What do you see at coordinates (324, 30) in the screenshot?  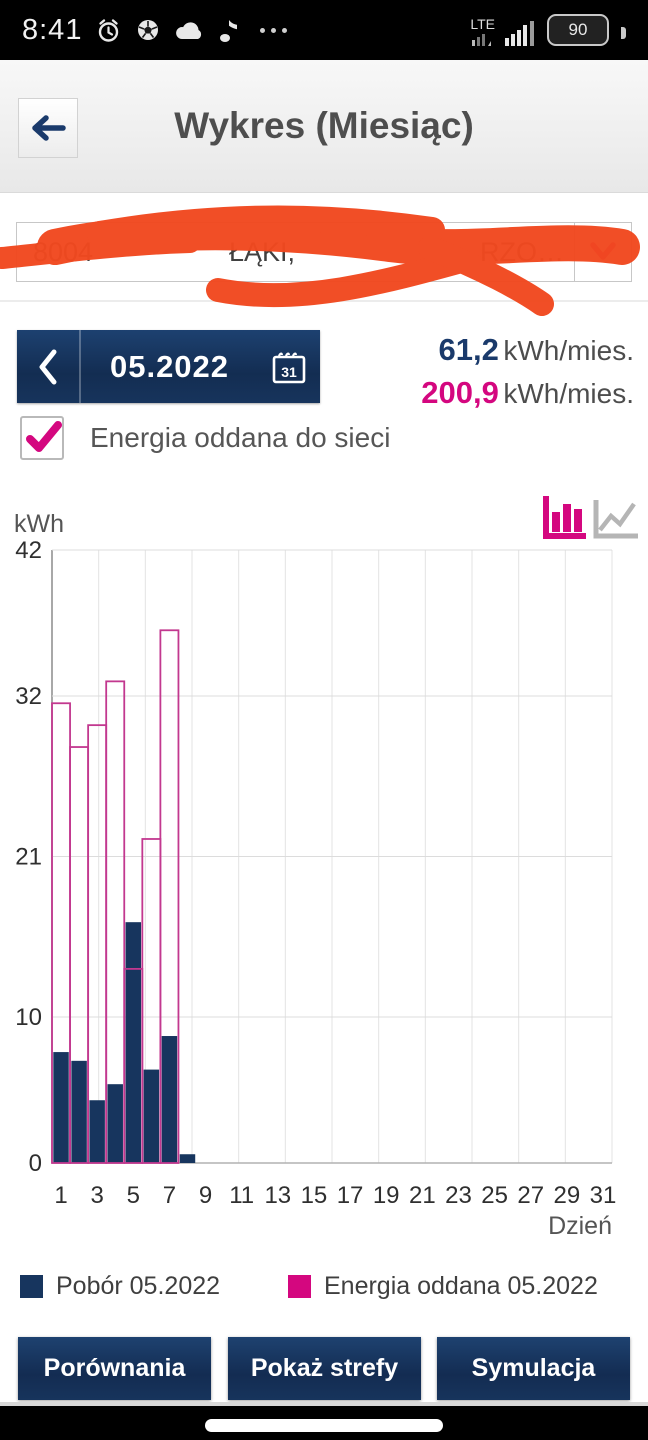 I see `status-bar: 8:41 LTE 90` at bounding box center [324, 30].